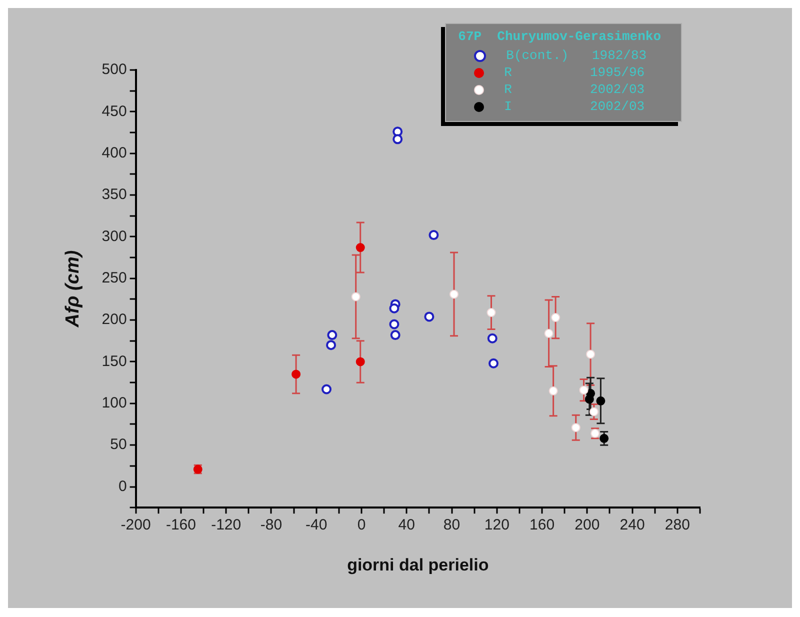 This screenshot has width=800, height=617. Describe the element at coordinates (114, 403) in the screenshot. I see `y-tick-label: 100` at that location.